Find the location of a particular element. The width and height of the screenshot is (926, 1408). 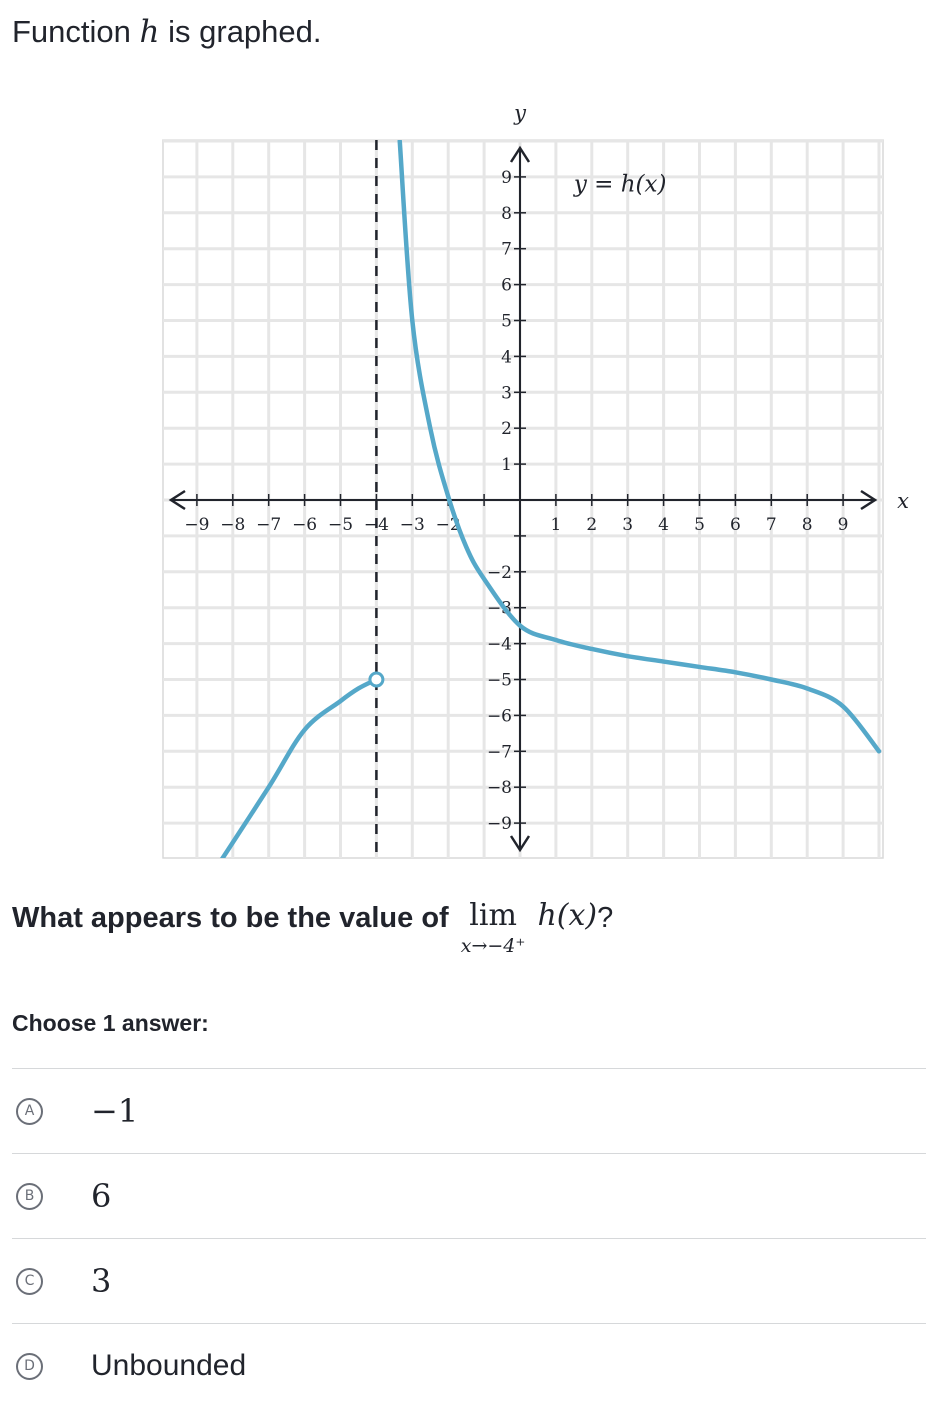

x-tick-label: 4 is located at coordinates (663, 525).